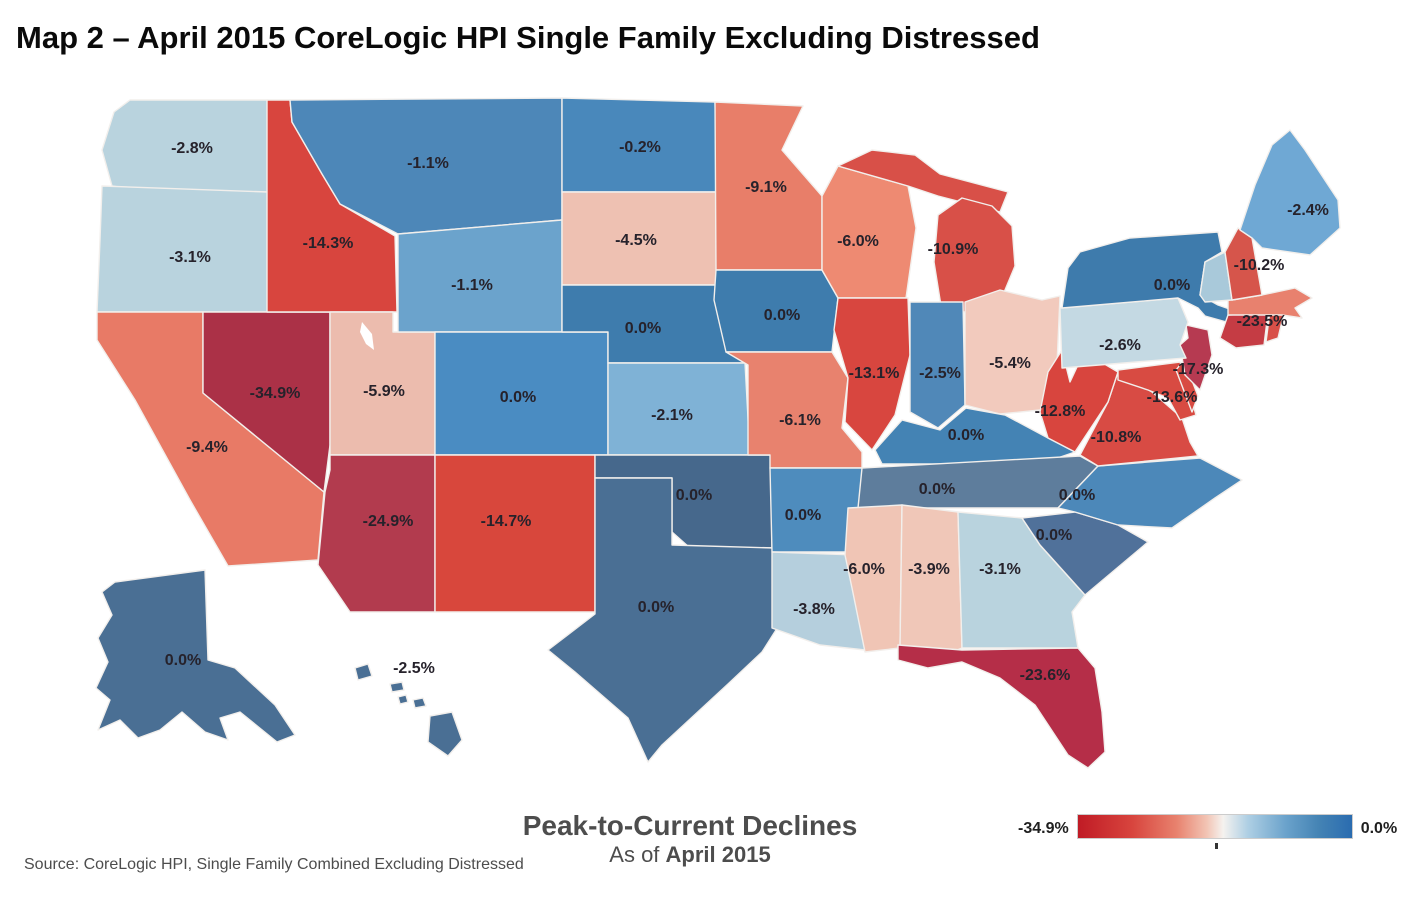 The image size is (1420, 900). Describe the element at coordinates (672, 415) in the screenshot. I see `state-value-label-ks: -2.1%` at that location.